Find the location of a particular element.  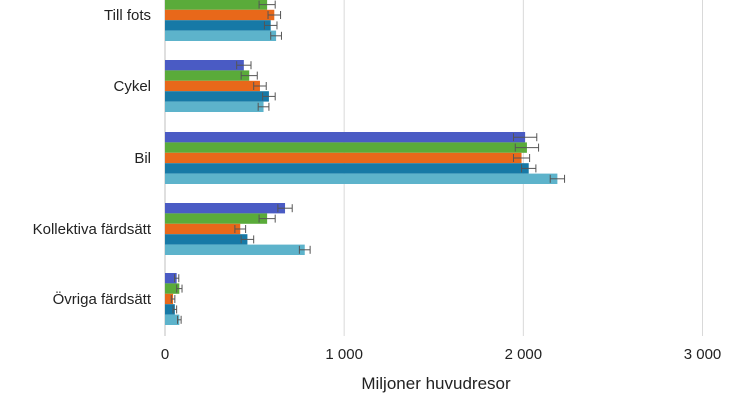

category-label: Kollektiva färdsätt is located at coordinates (92, 229).